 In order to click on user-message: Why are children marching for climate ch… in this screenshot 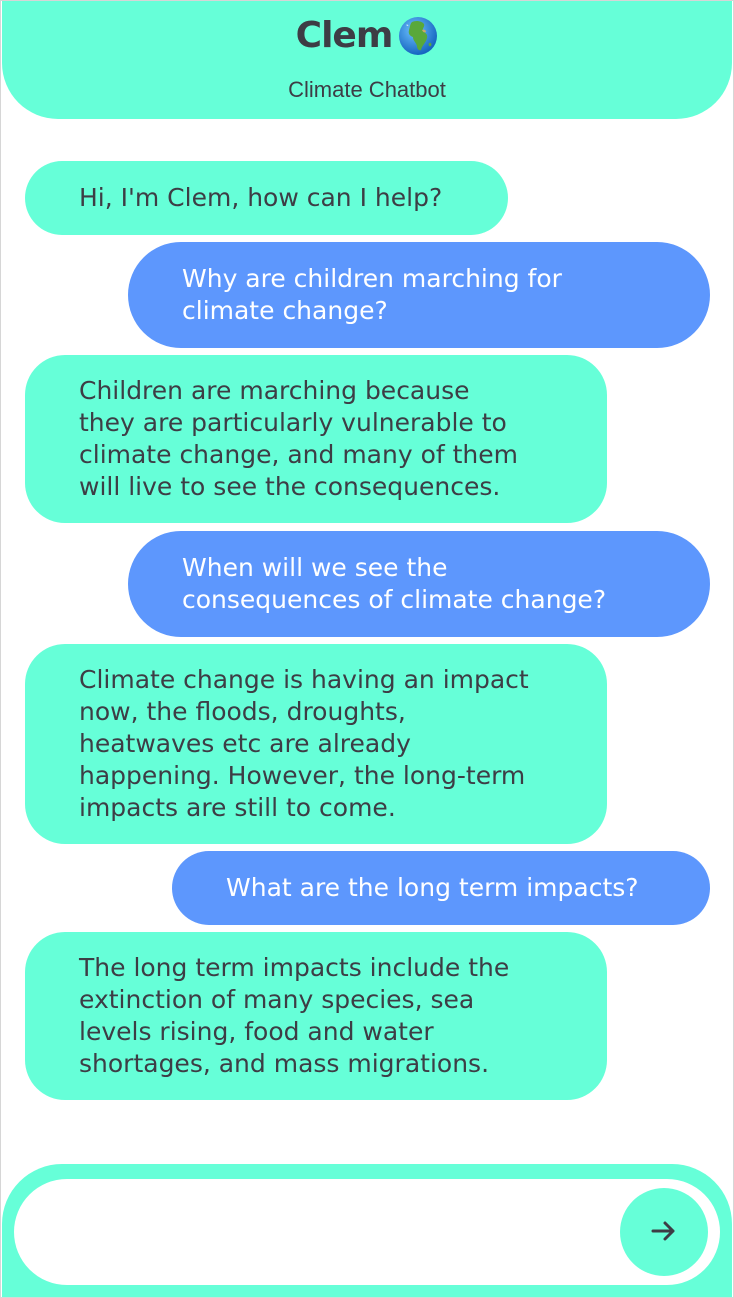, I will do `click(419, 295)`.